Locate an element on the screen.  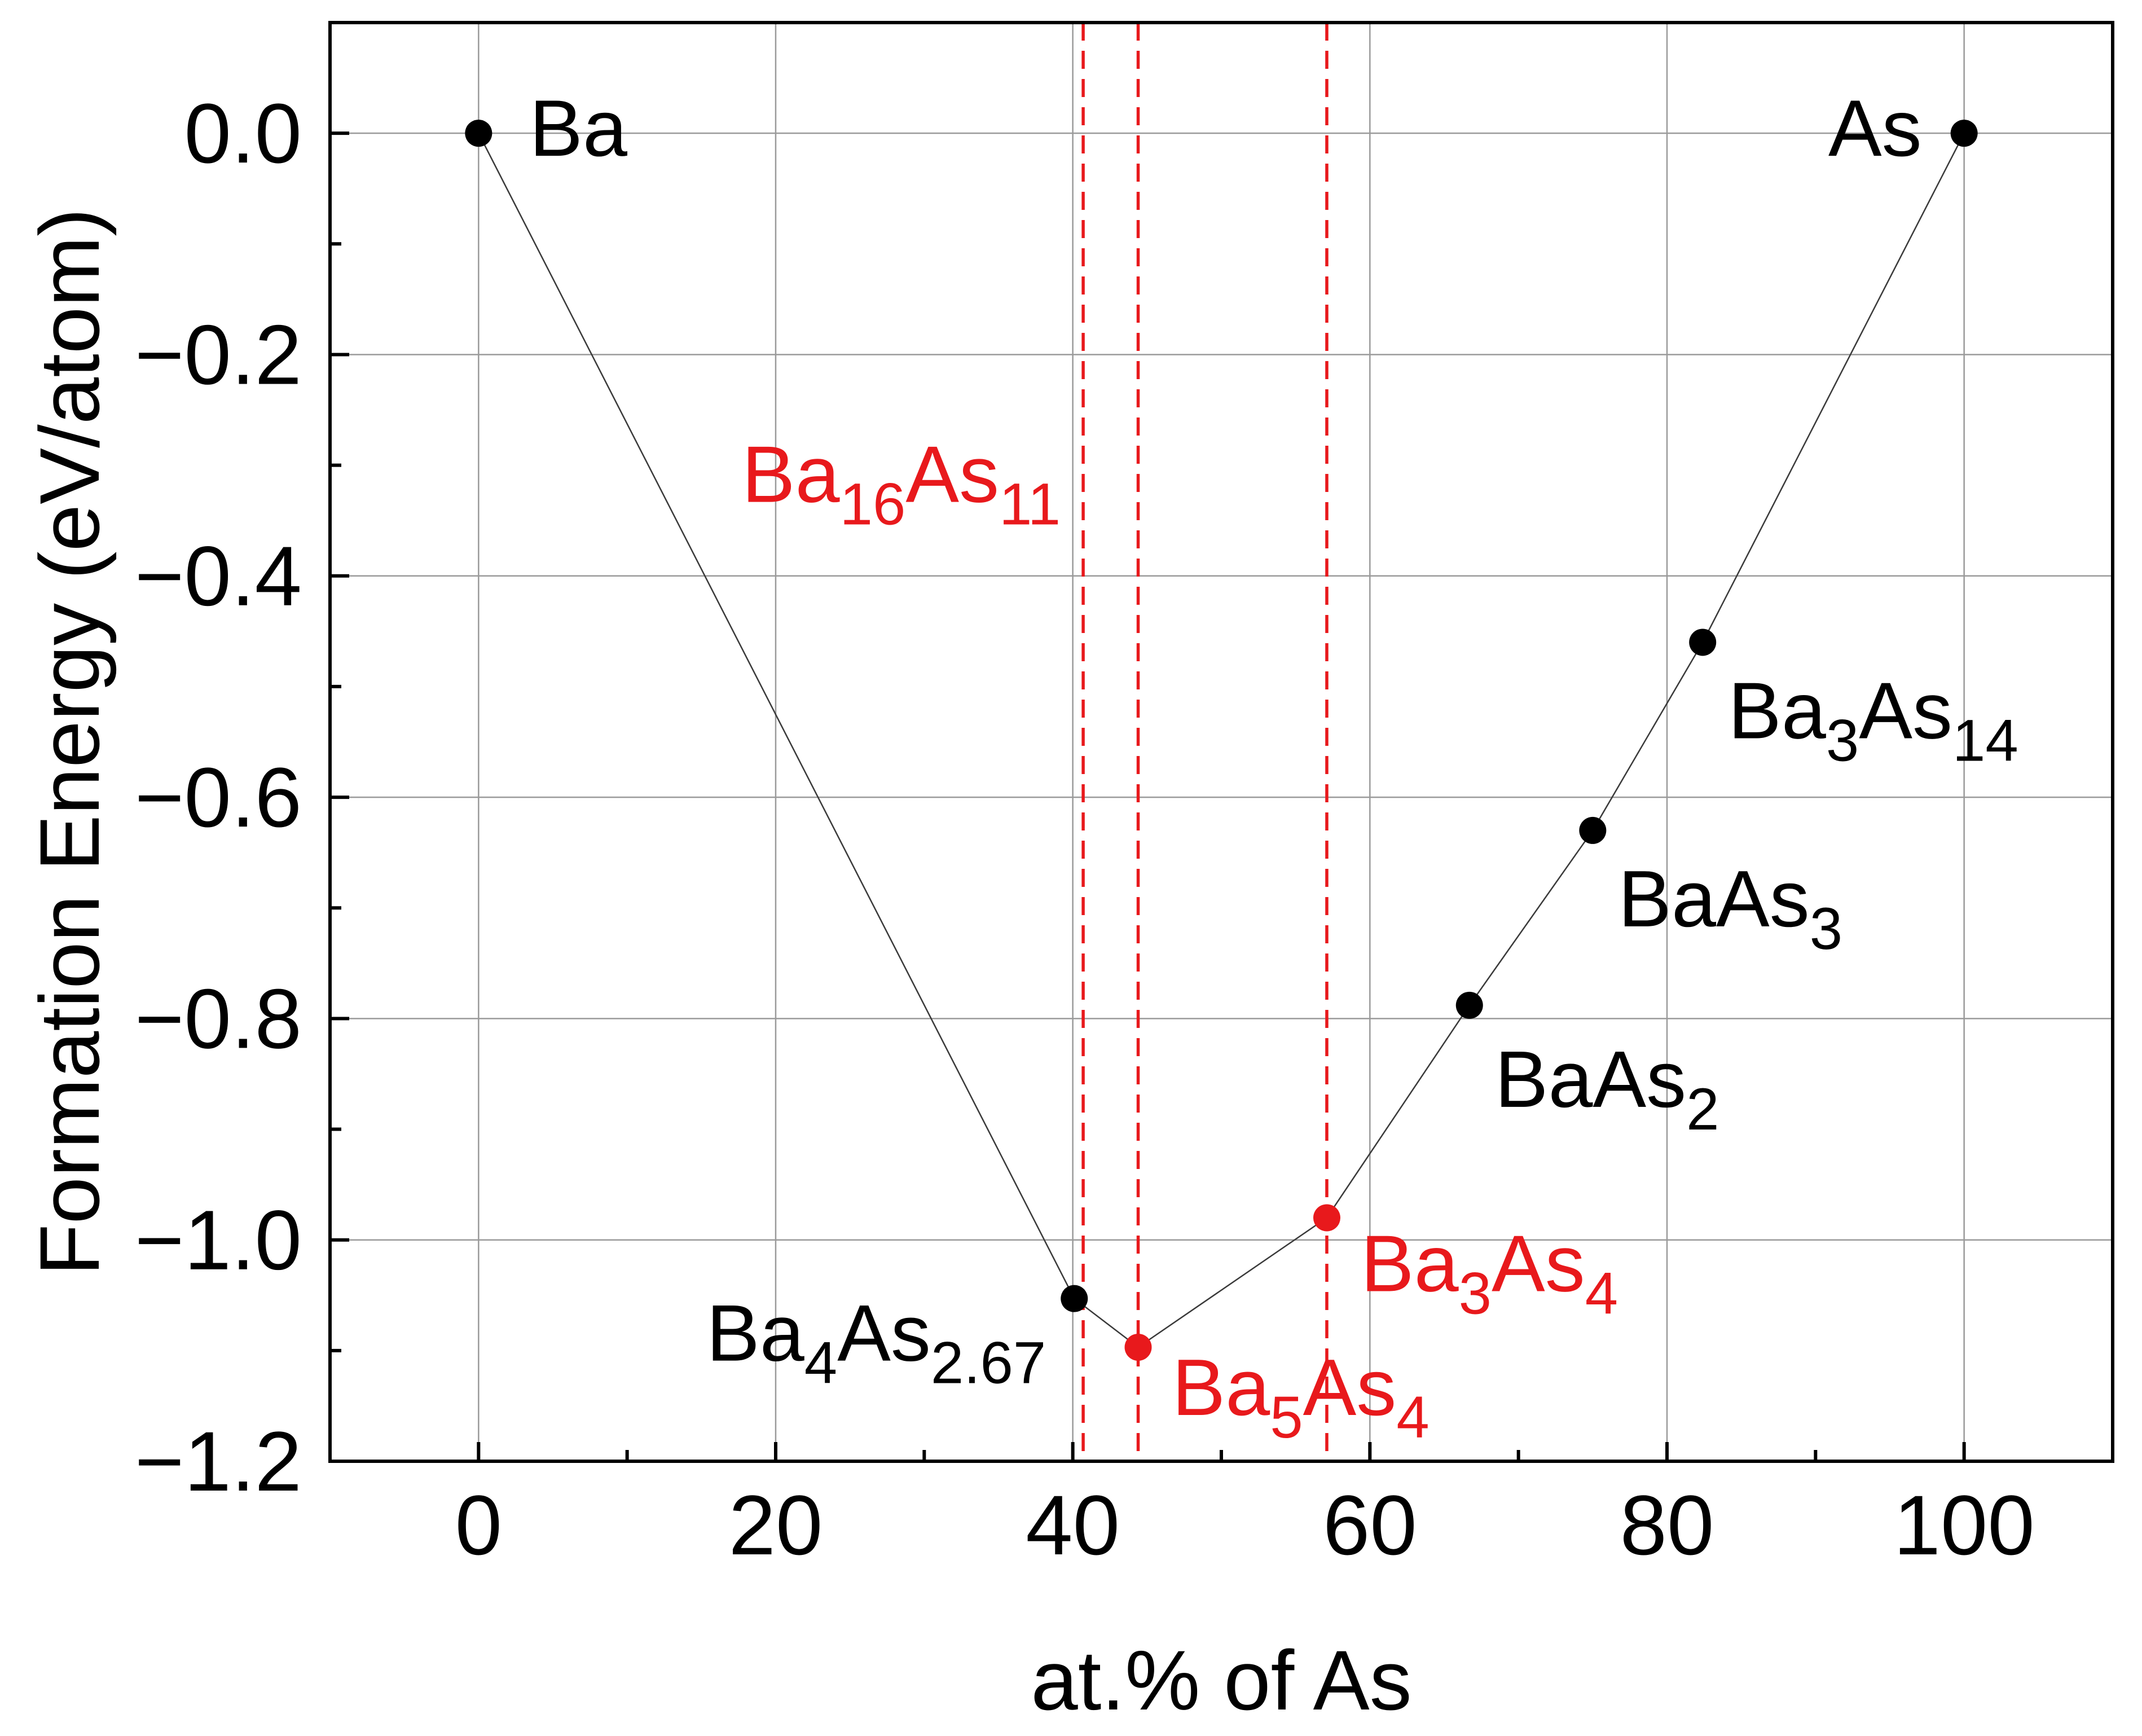
x-tick-label: 60 is located at coordinates (1370, 1525).